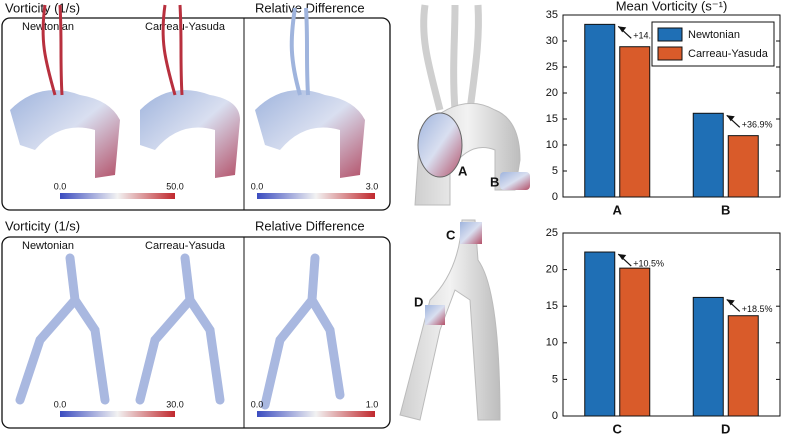  Describe the element at coordinates (648, 263) in the screenshot. I see `annotation: +10.5%` at that location.